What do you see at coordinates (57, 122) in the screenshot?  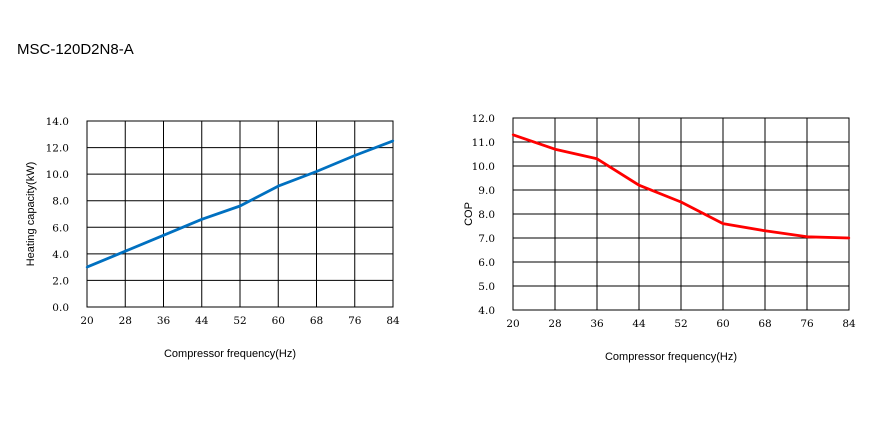 I see `capacity-y-tick-label: 14.0` at bounding box center [57, 122].